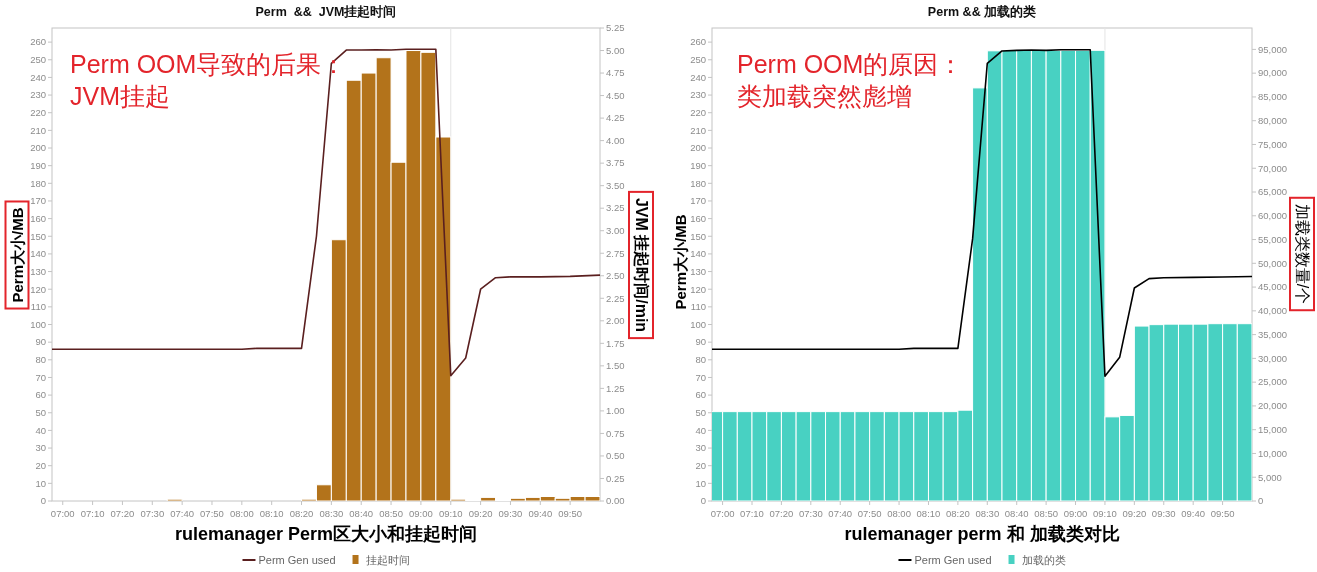 This screenshot has height=572, width=1317. Describe the element at coordinates (1273, 406) in the screenshot. I see `y2-tick-label: 20,000` at that location.